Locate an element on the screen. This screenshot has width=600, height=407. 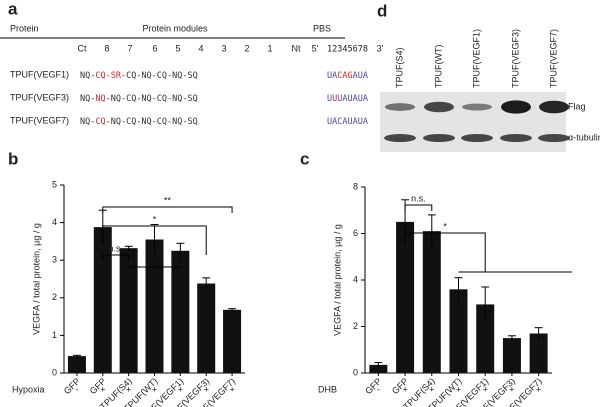
pbs-segment: U is located at coordinates (329, 99).